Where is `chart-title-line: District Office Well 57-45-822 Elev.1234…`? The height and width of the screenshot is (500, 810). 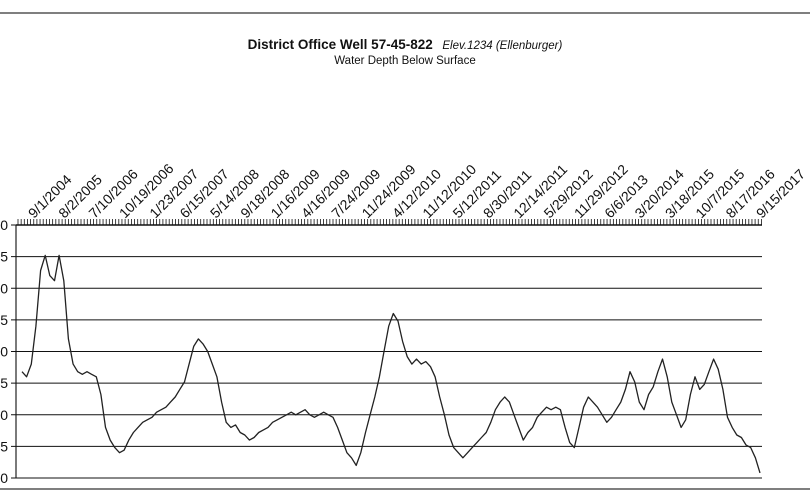 chart-title-line: District Office Well 57-45-822 Elev.1234… is located at coordinates (405, 44).